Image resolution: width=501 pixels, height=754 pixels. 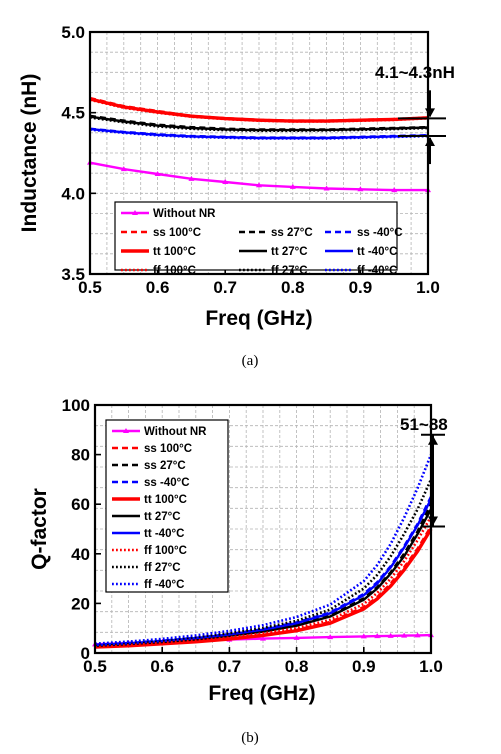 I want to click on y-tick-label: 5.0, so click(x=73, y=32).